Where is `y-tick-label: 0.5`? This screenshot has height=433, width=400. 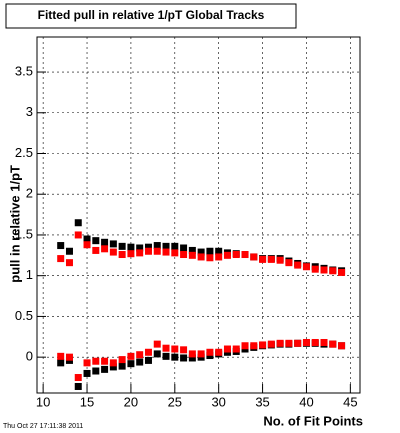 y-tick-label: 0.5 is located at coordinates (24, 315).